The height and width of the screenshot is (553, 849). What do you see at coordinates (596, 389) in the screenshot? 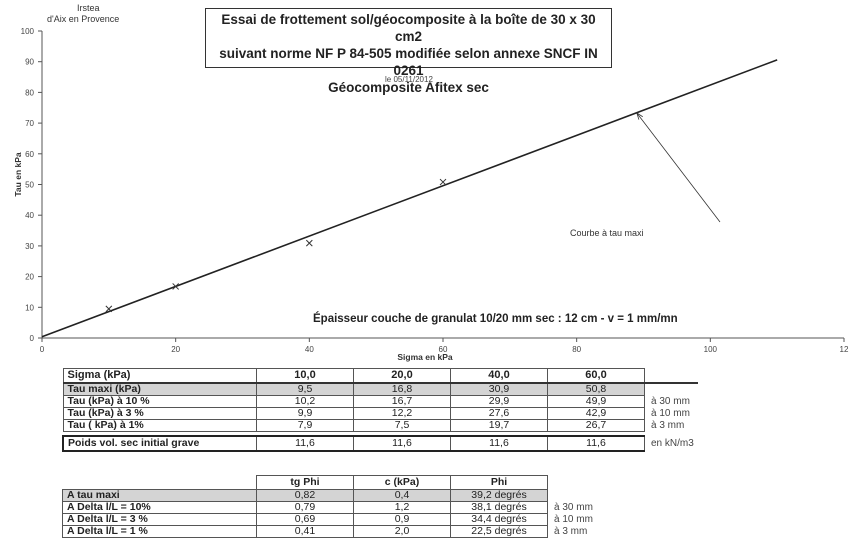
I see `table-cell: 50,8` at bounding box center [596, 389].